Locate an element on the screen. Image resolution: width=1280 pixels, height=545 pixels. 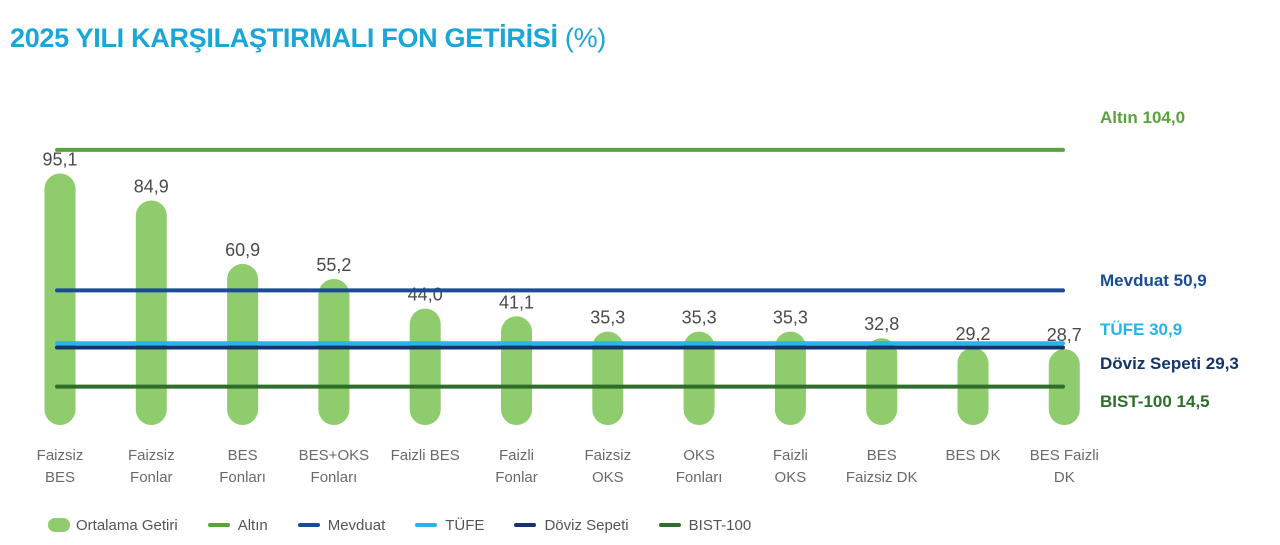
chart-title-unit: (%) is located at coordinates (585, 38).